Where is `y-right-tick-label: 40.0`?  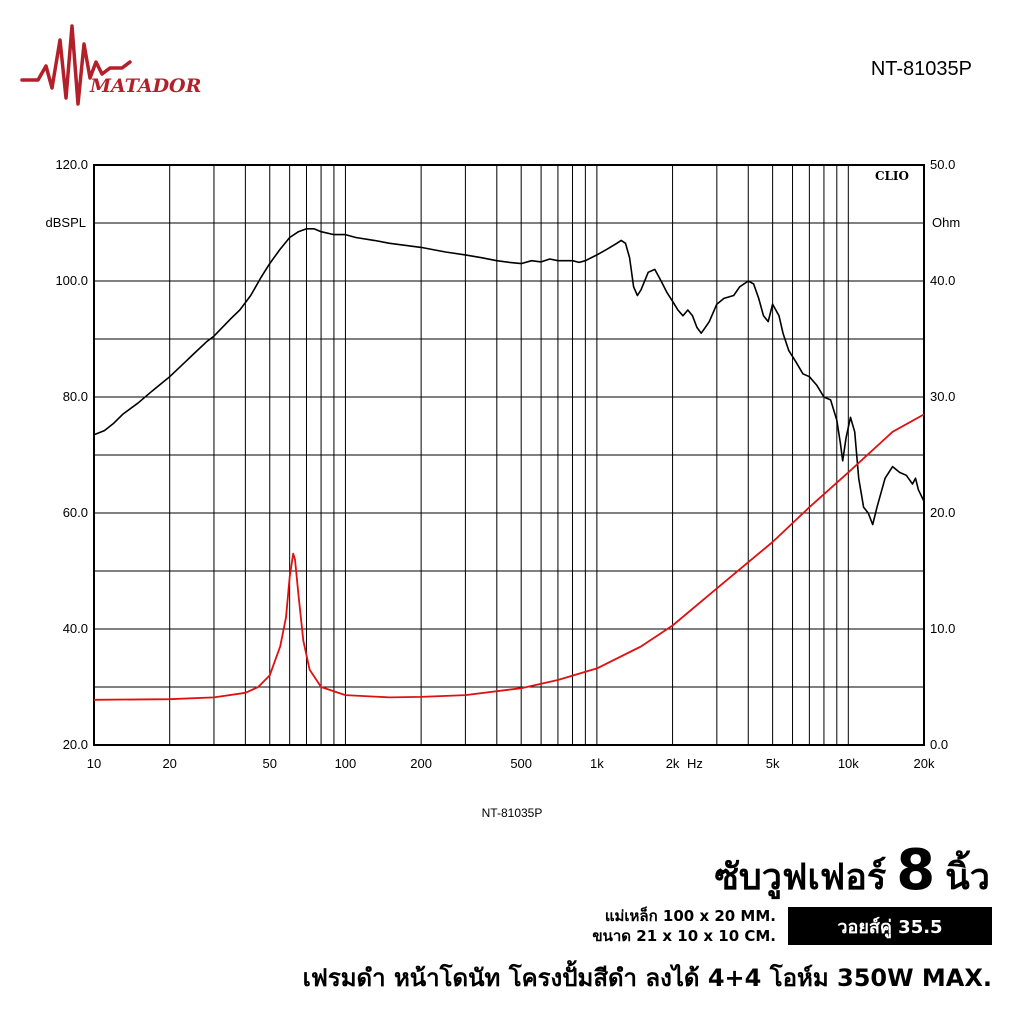
y-right-tick-label: 40.0 is located at coordinates (942, 280).